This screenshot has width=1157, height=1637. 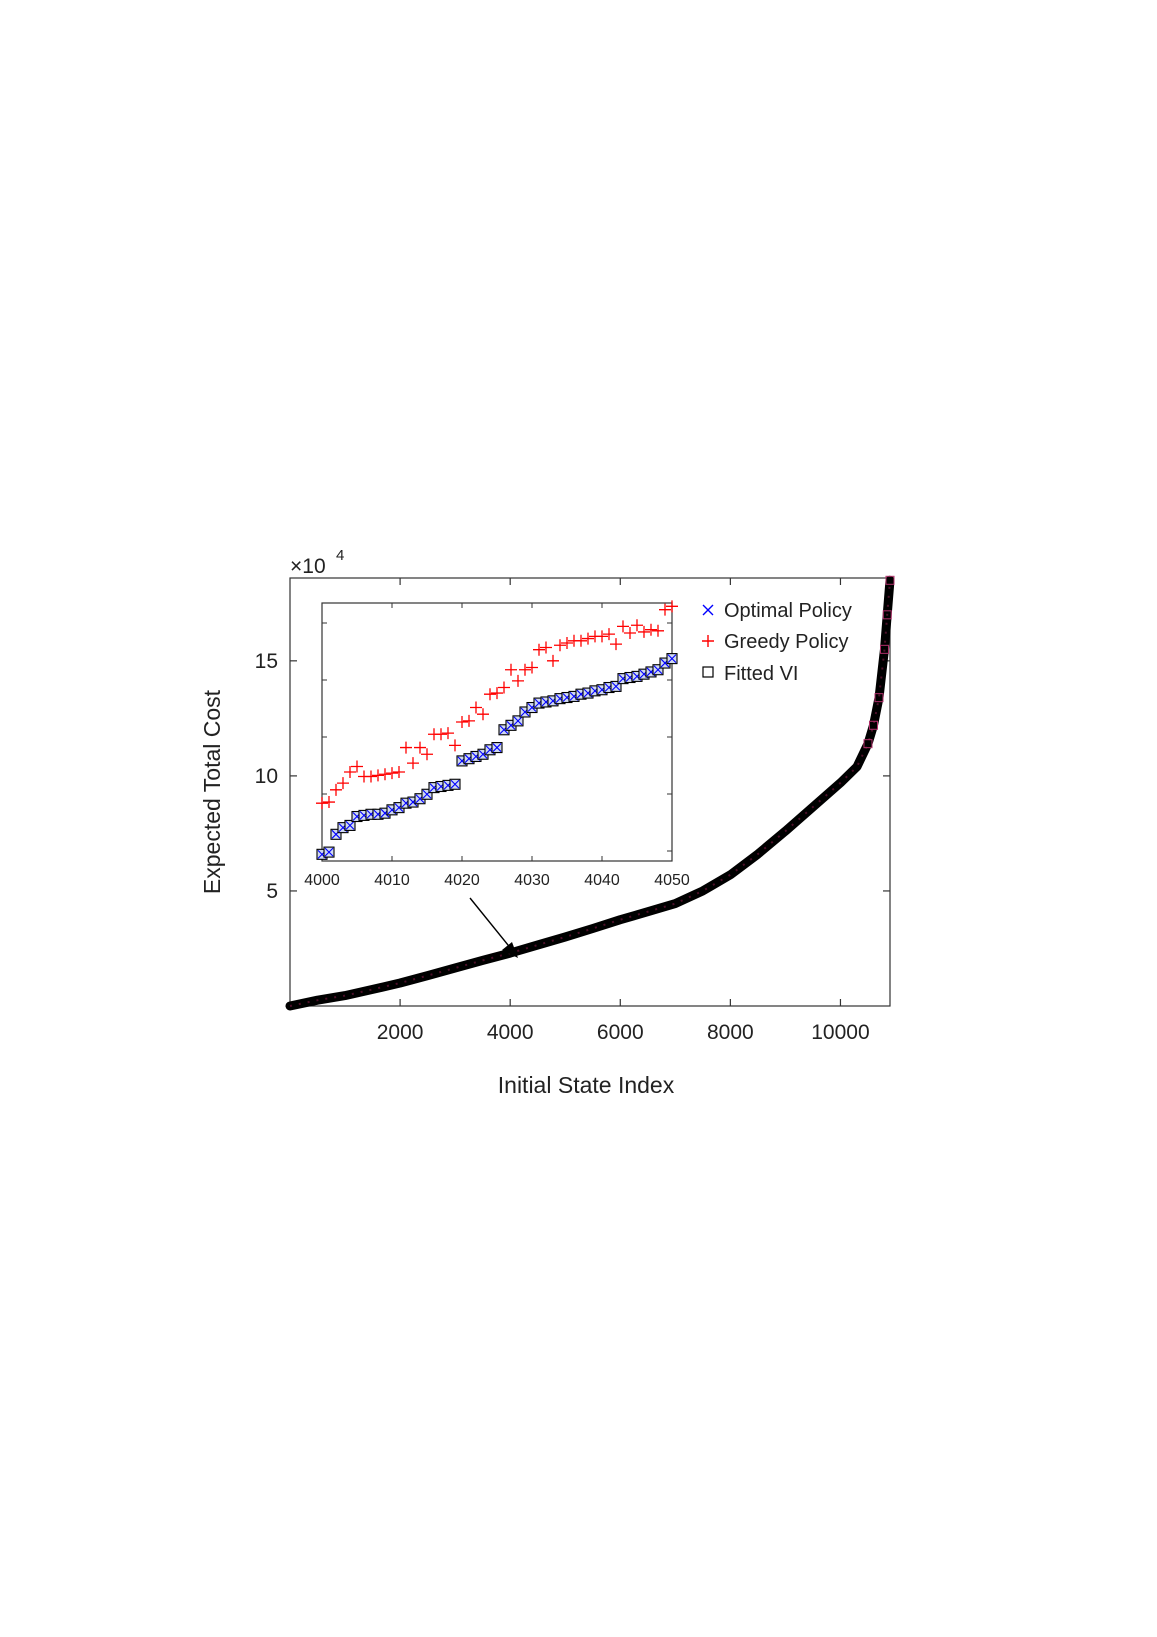 I want to click on inset-background, so click(x=497, y=732).